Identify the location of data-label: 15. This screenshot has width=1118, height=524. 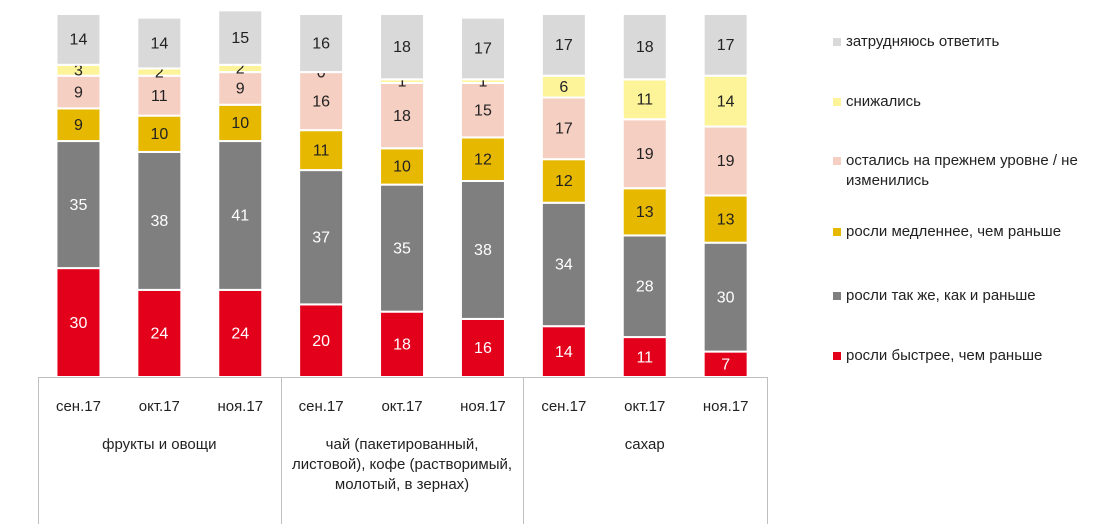
(240, 38).